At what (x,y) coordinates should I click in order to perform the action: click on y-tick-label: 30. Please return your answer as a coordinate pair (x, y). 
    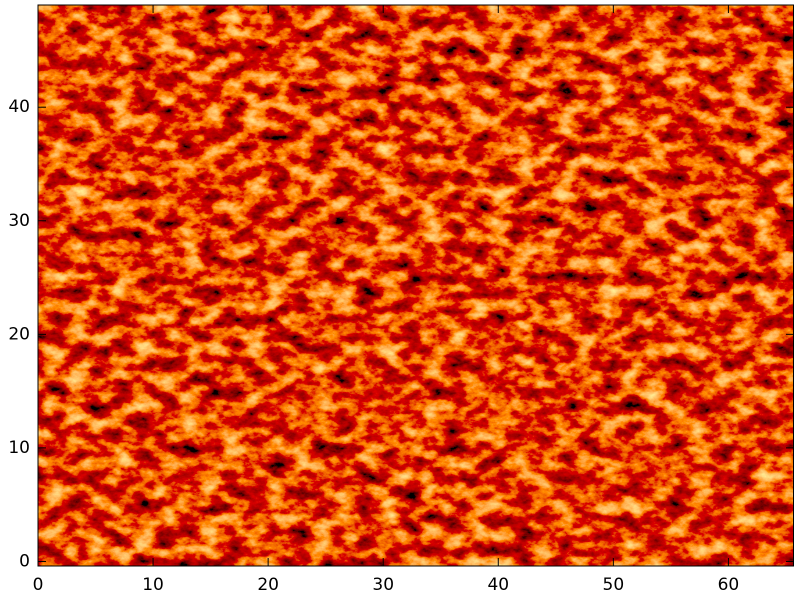
    Looking at the image, I should click on (19, 221).